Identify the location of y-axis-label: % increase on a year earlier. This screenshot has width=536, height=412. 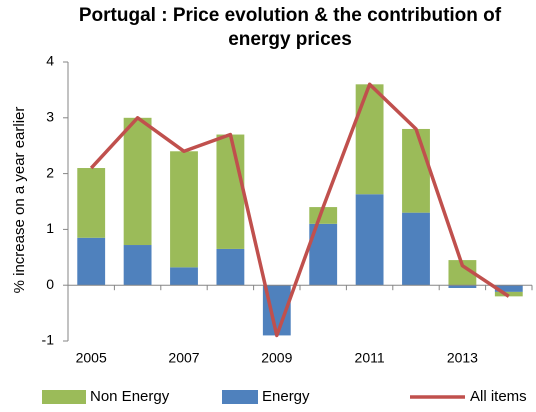
(19, 200).